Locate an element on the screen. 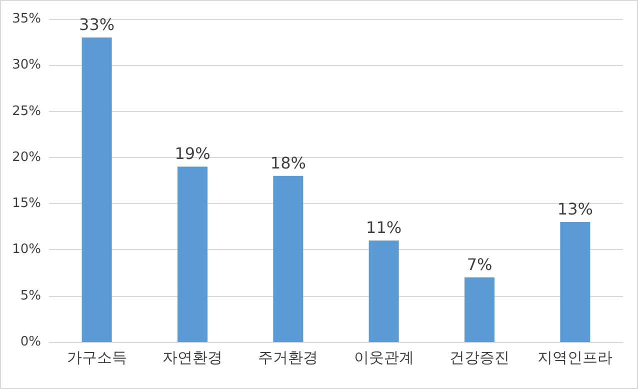  y-tick-label: 35% is located at coordinates (26, 19).